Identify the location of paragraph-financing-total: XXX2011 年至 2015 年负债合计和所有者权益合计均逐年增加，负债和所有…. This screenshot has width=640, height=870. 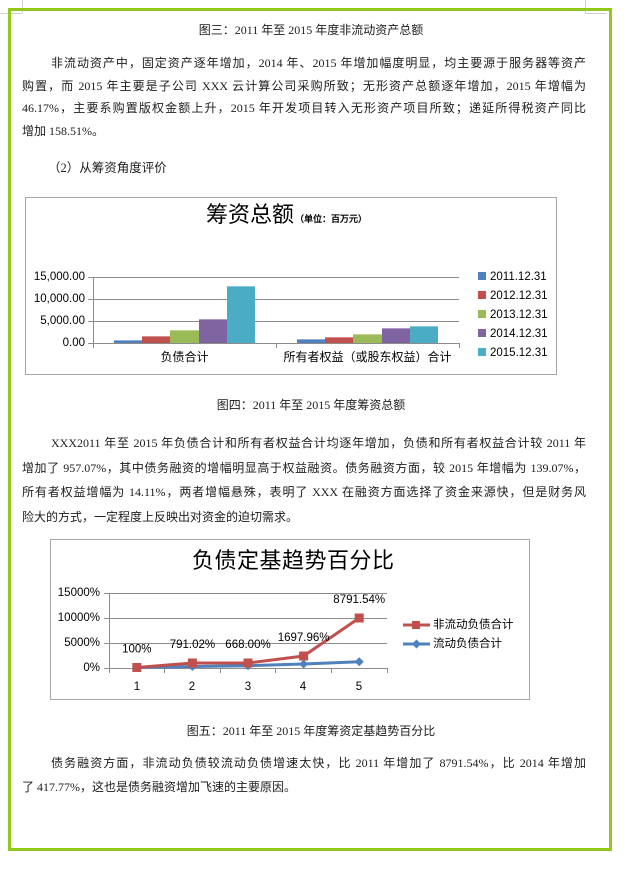
(304, 480).